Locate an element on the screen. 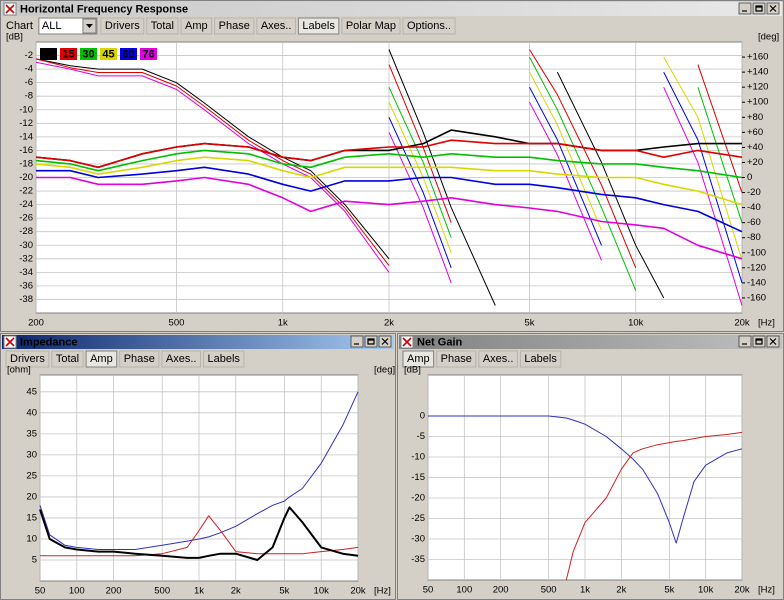 This screenshot has height=600, width=784. y-tick-label: 20 is located at coordinates (31, 496).